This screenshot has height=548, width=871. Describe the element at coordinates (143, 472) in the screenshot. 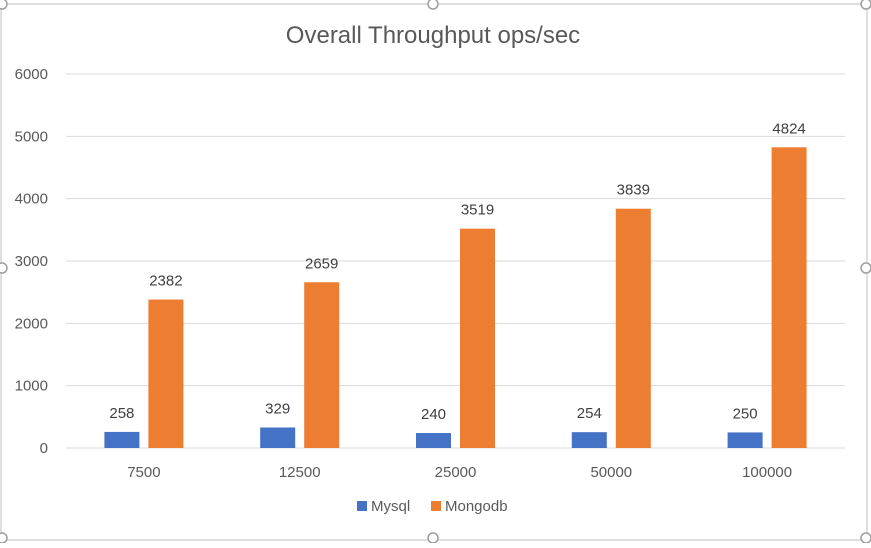

I see `x-tick-label: 7500` at that location.